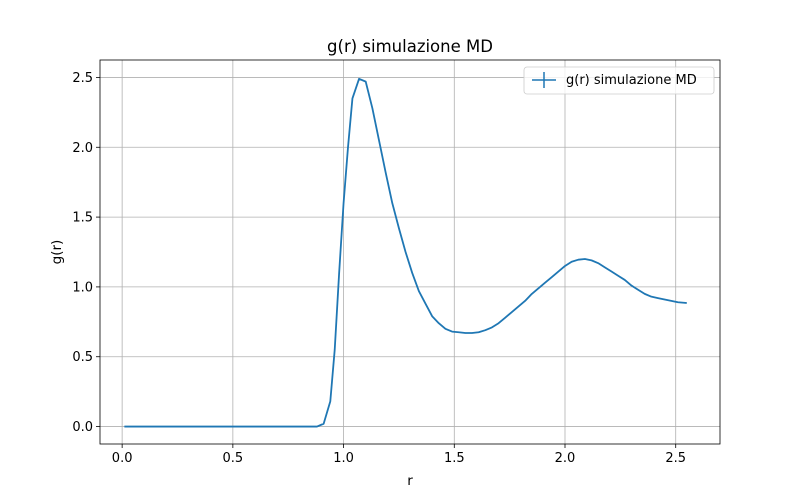 The image size is (800, 500). What do you see at coordinates (410, 481) in the screenshot?
I see `x-axis-label: r` at bounding box center [410, 481].